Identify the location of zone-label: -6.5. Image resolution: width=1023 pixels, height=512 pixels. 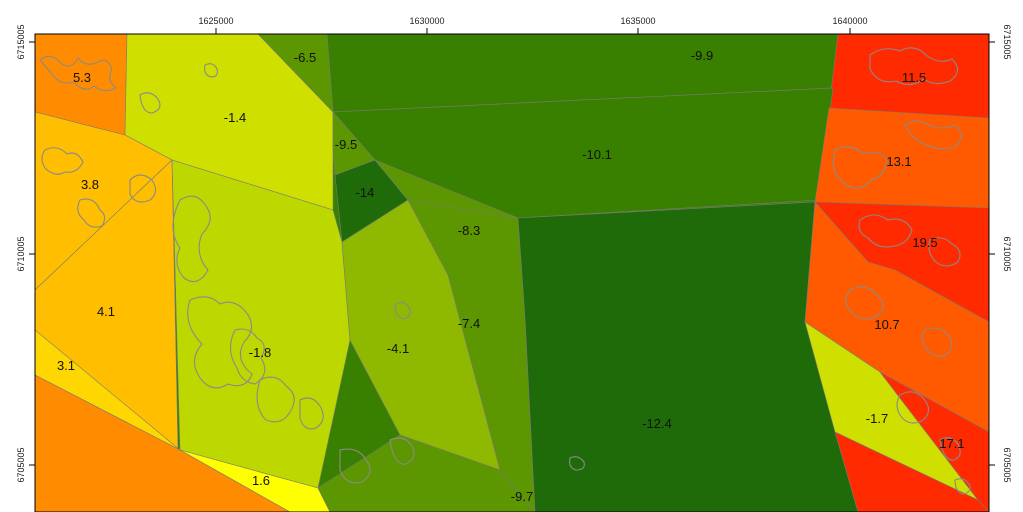
(305, 57).